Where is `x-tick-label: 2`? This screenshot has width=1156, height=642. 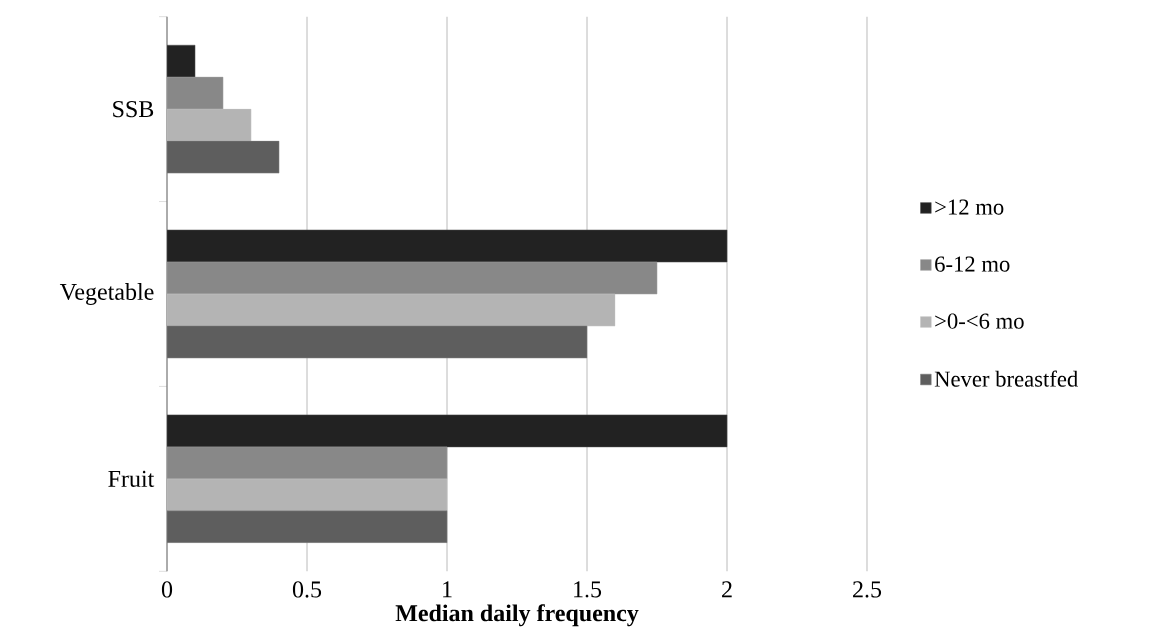
x-tick-label: 2 is located at coordinates (727, 589).